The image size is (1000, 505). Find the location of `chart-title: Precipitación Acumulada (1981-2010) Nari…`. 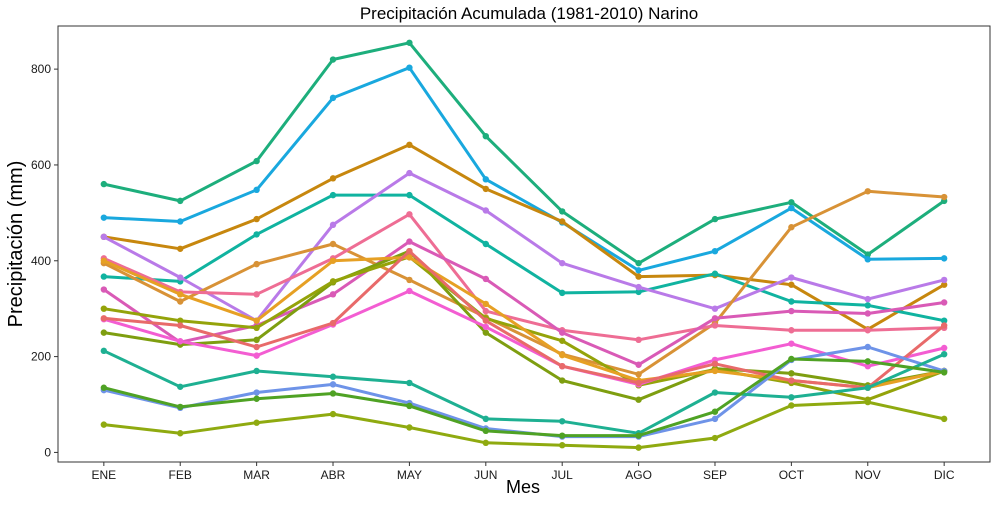

chart-title: Precipitación Acumulada (1981-2010) Nari… is located at coordinates (529, 13).